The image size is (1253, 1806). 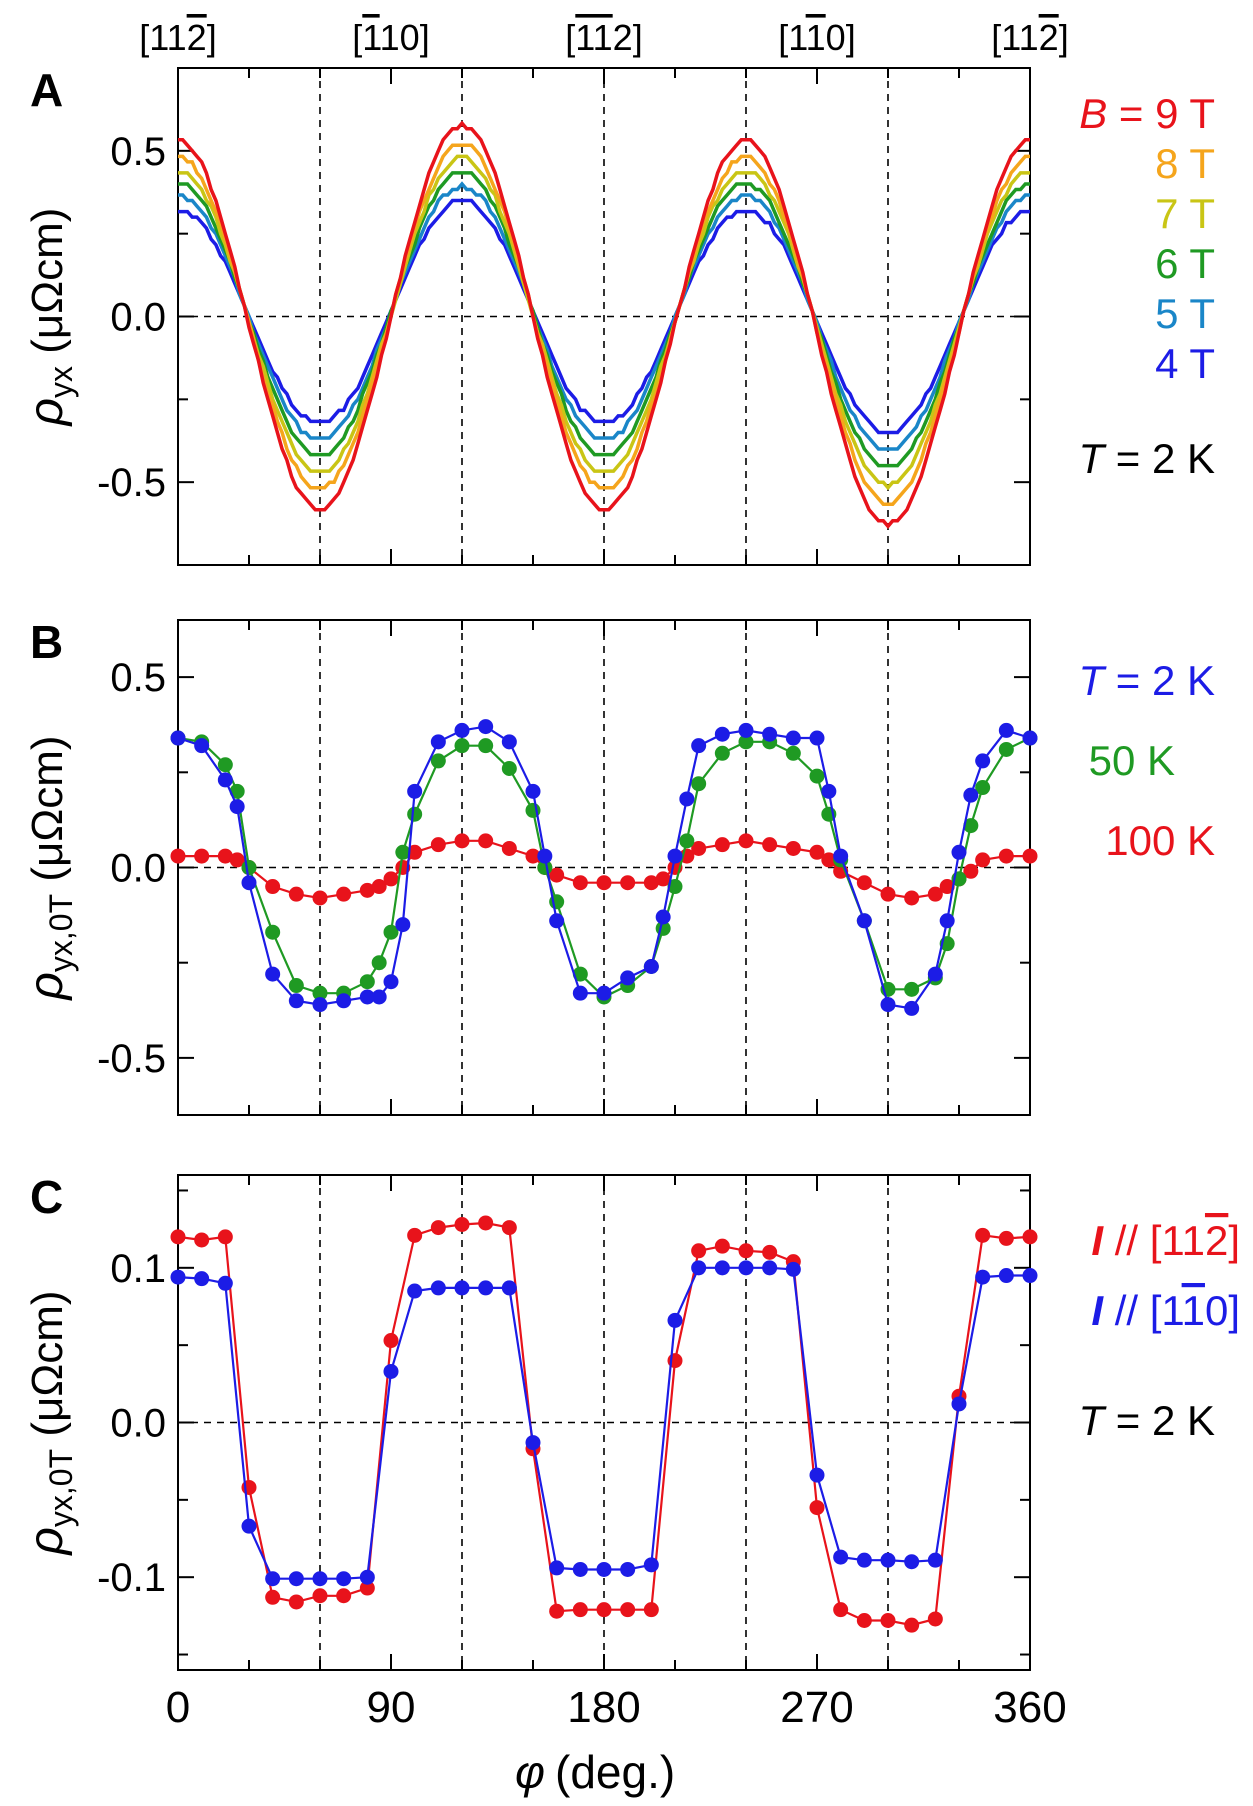 I want to click on series-line-8-T, so click(x=604, y=325).